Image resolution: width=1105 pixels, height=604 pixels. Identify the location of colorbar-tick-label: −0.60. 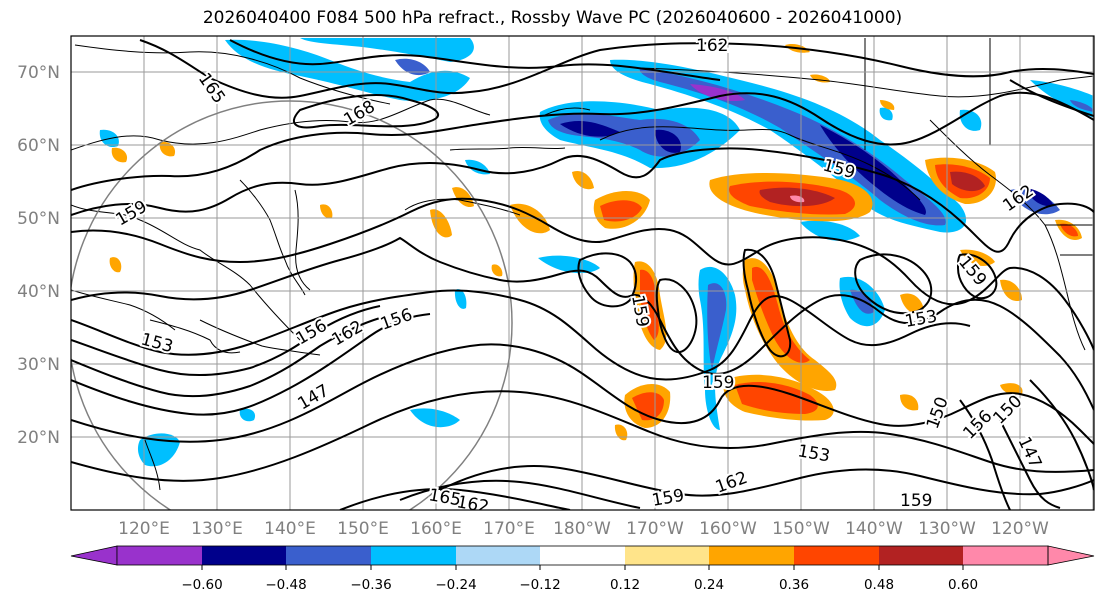
(201, 585).